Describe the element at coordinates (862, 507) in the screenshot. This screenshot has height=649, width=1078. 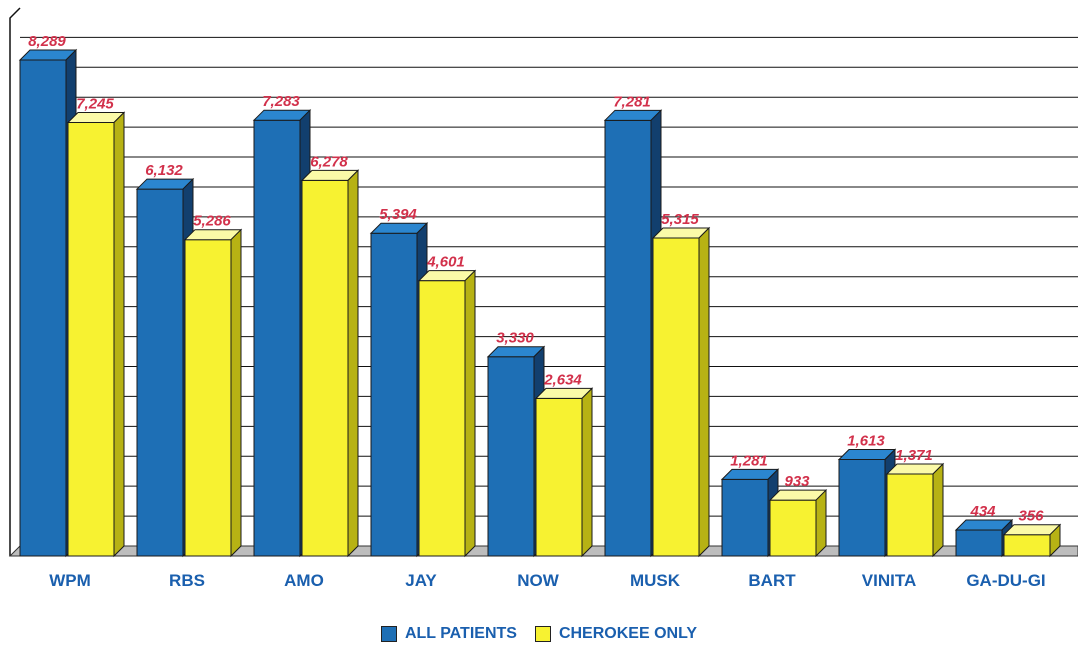
I see `bar-all-patients-vinita` at that location.